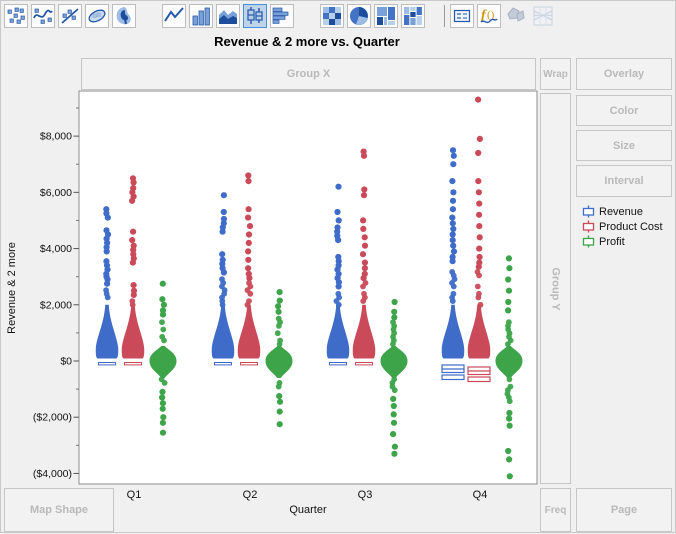 The height and width of the screenshot is (534, 676). What do you see at coordinates (386, 16) in the screenshot?
I see `toolbar-treemap-icon` at bounding box center [386, 16].